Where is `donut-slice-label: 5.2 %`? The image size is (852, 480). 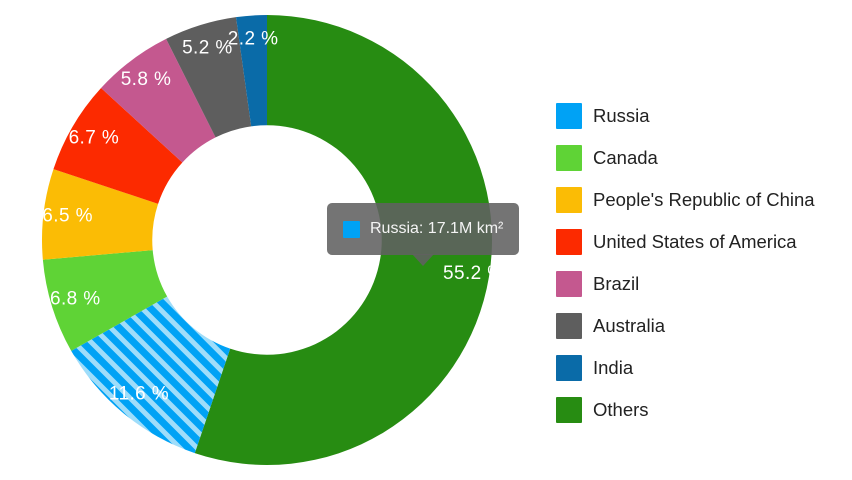
donut-slice-label: 5.2 % is located at coordinates (207, 47).